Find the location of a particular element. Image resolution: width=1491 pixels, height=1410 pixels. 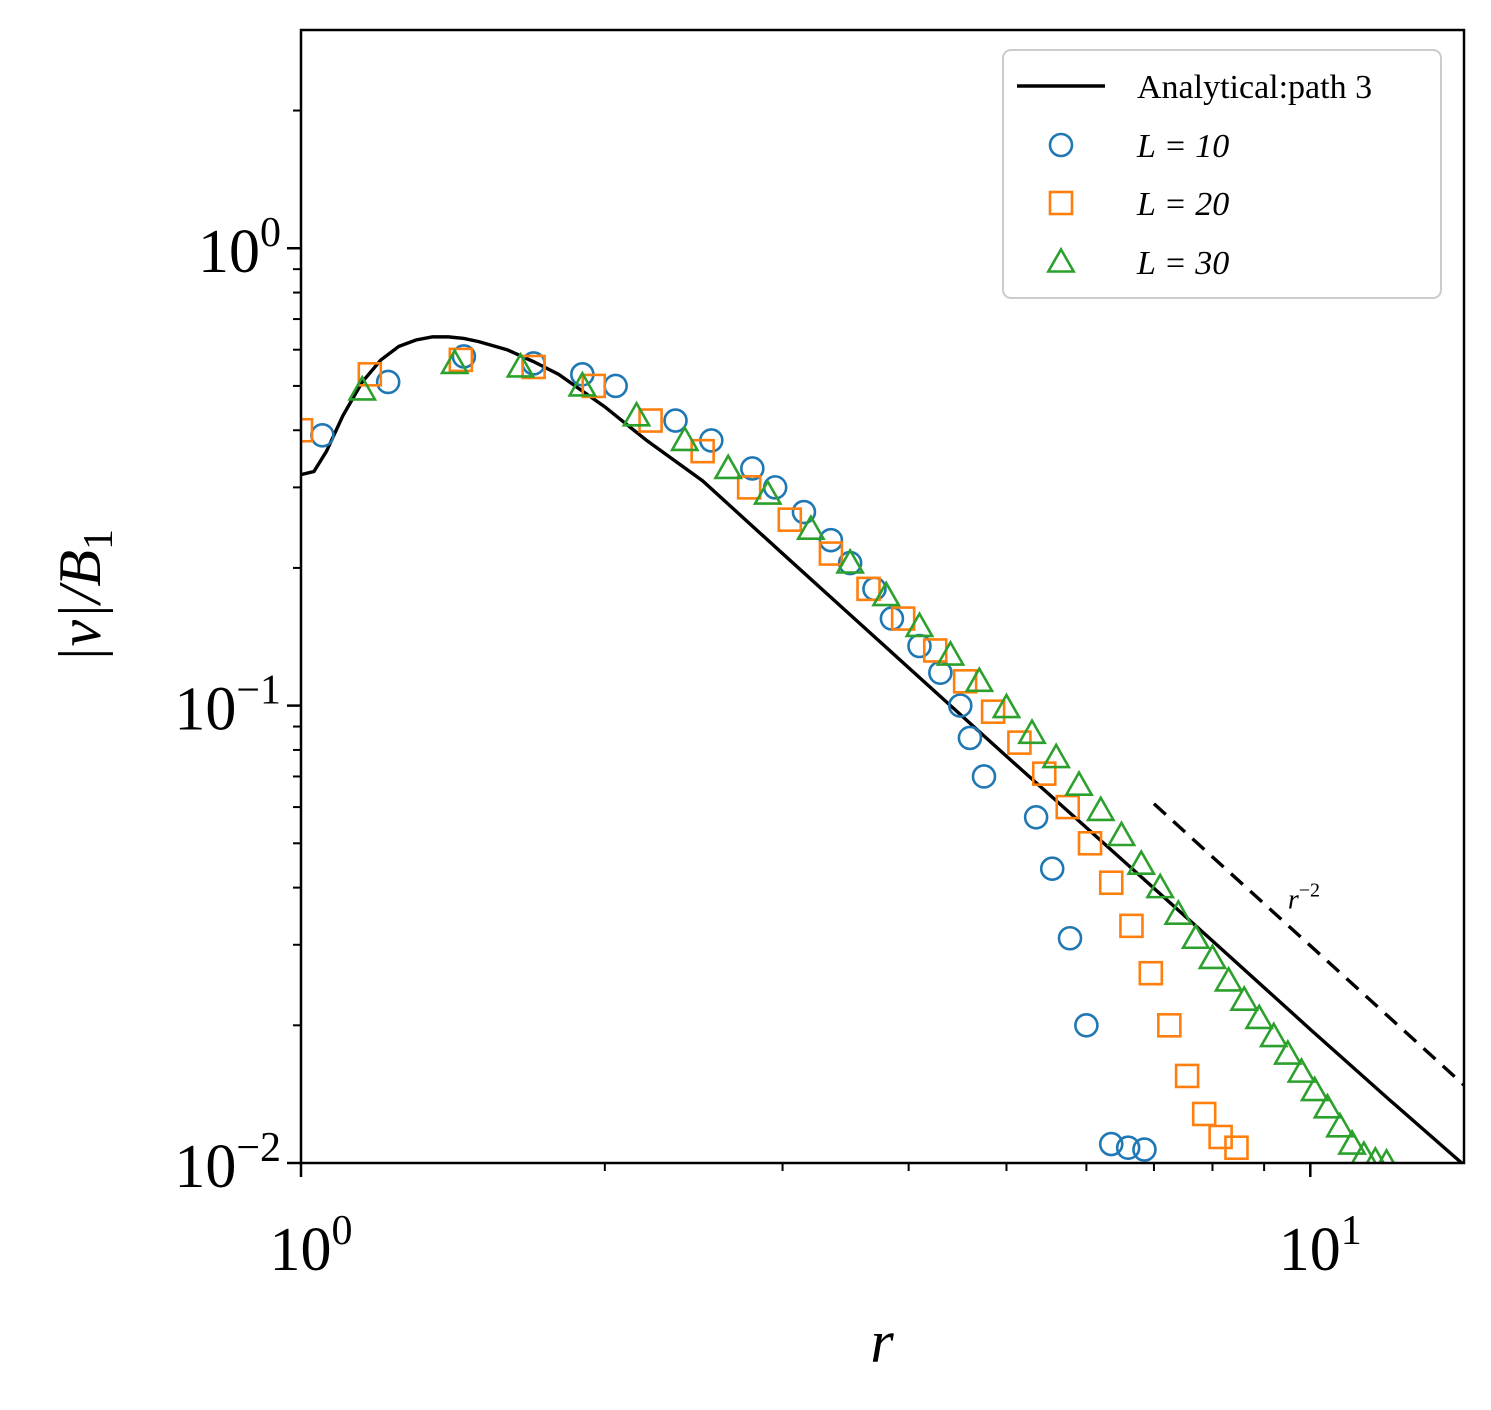

legend-square-symbol is located at coordinates (1061, 203).